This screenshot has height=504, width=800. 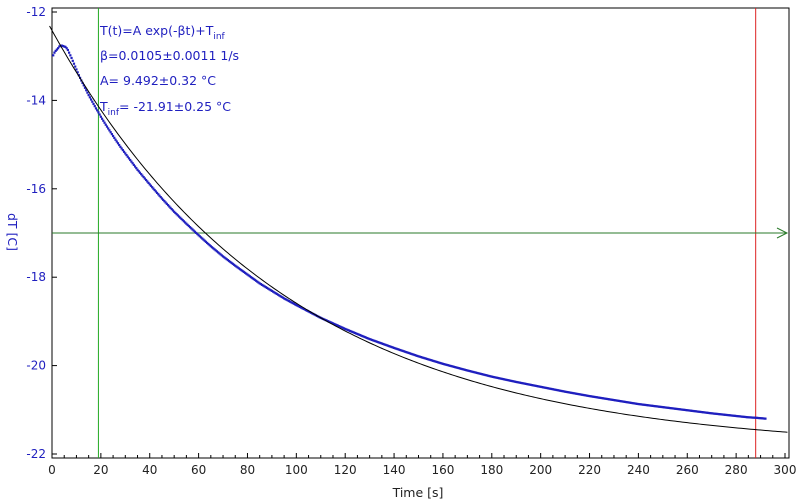 I want to click on x-tick-label: 80, so click(x=247, y=470).